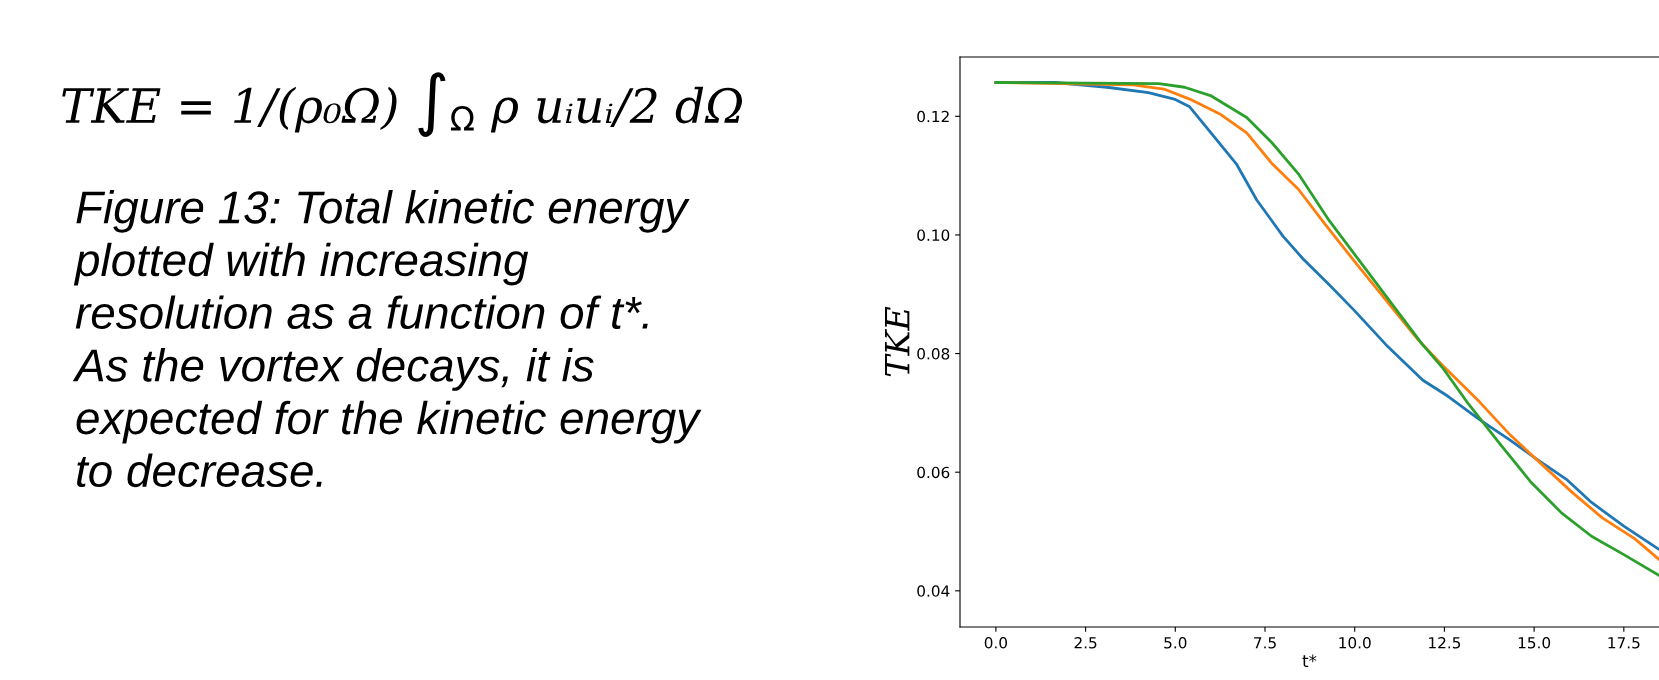 The width and height of the screenshot is (1659, 680). Describe the element at coordinates (1309, 660) in the screenshot. I see `x-axis-title: t*` at that location.